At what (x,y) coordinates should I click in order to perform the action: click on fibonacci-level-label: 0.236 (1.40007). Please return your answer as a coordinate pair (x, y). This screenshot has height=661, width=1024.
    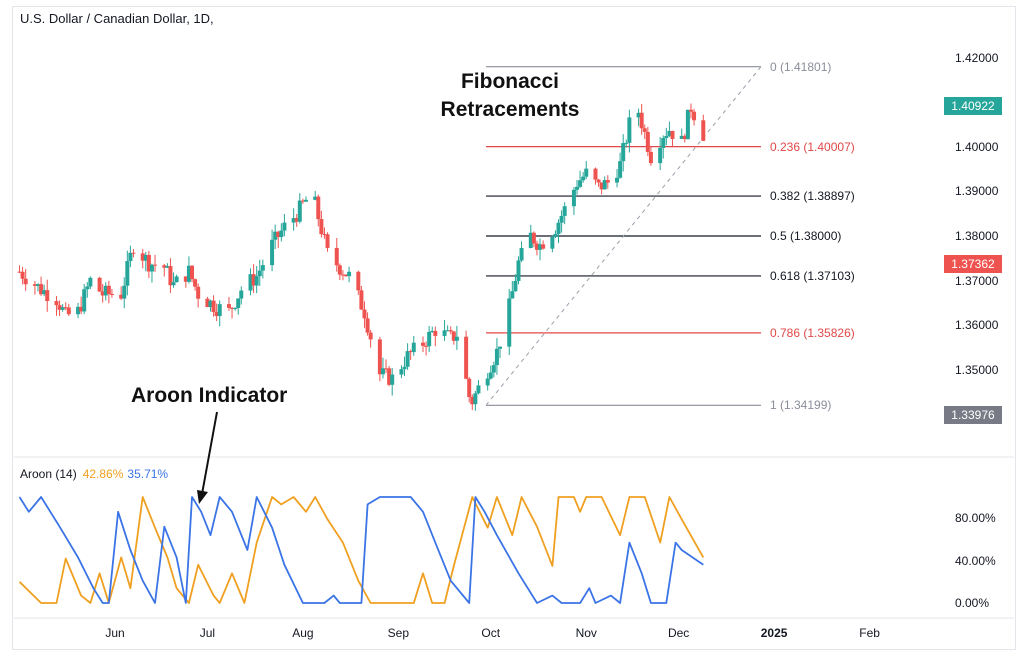
    Looking at the image, I should click on (812, 146).